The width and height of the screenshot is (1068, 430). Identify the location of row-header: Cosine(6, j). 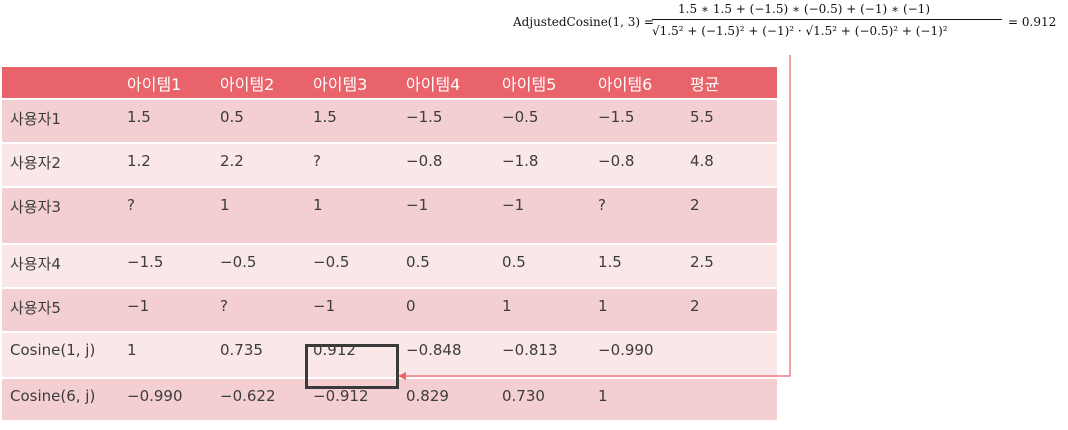
(60, 399).